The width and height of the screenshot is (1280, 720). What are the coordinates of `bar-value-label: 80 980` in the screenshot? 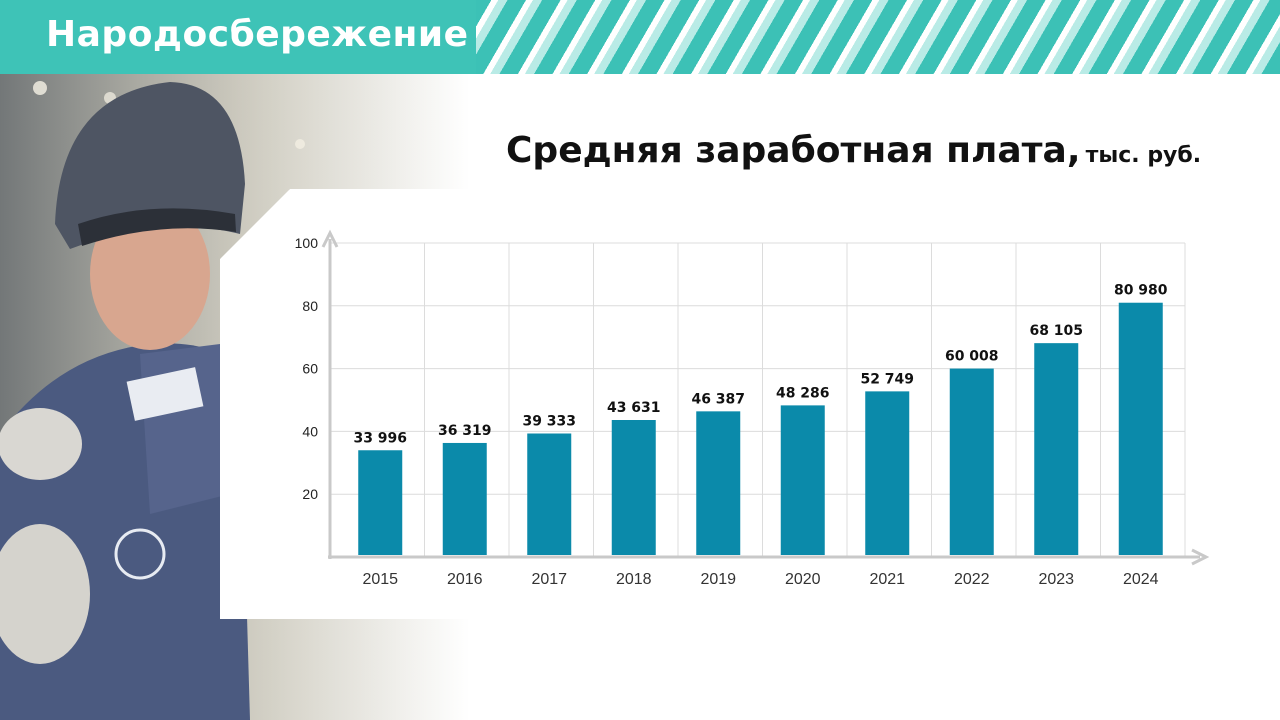 It's located at (1141, 291).